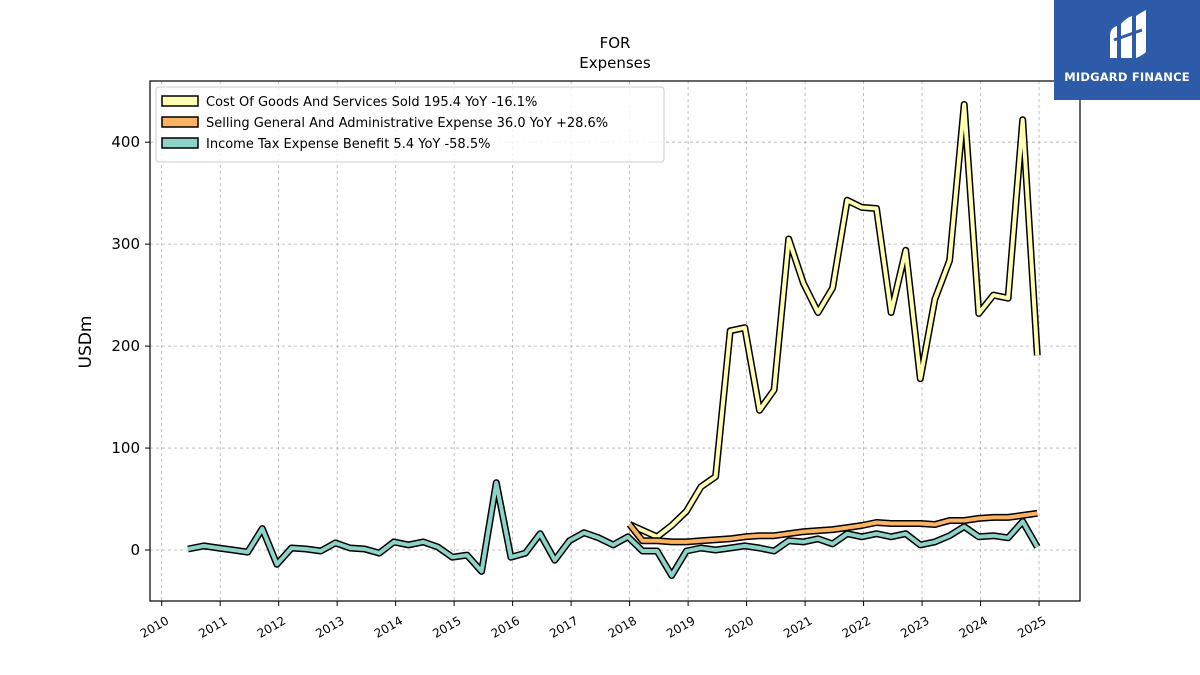 The width and height of the screenshot is (1200, 675). What do you see at coordinates (212, 626) in the screenshot?
I see `x-tick-label: 2011` at bounding box center [212, 626].